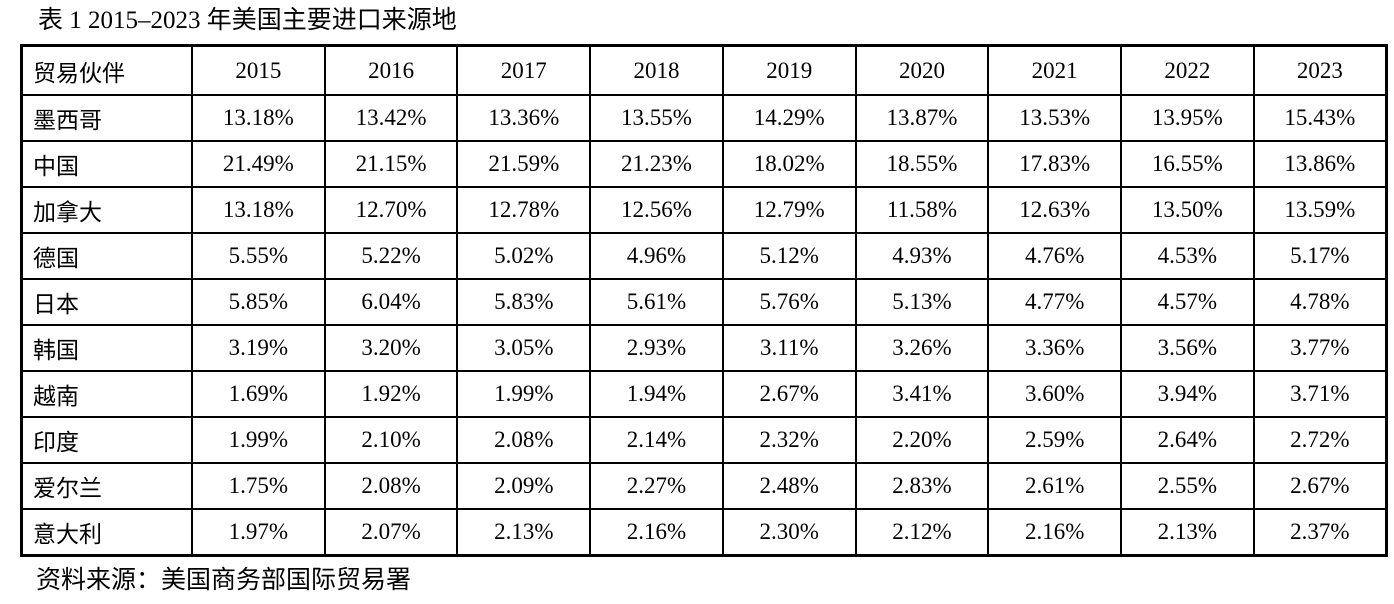  What do you see at coordinates (789, 348) in the screenshot?
I see `value-cell: 3.11%` at bounding box center [789, 348].